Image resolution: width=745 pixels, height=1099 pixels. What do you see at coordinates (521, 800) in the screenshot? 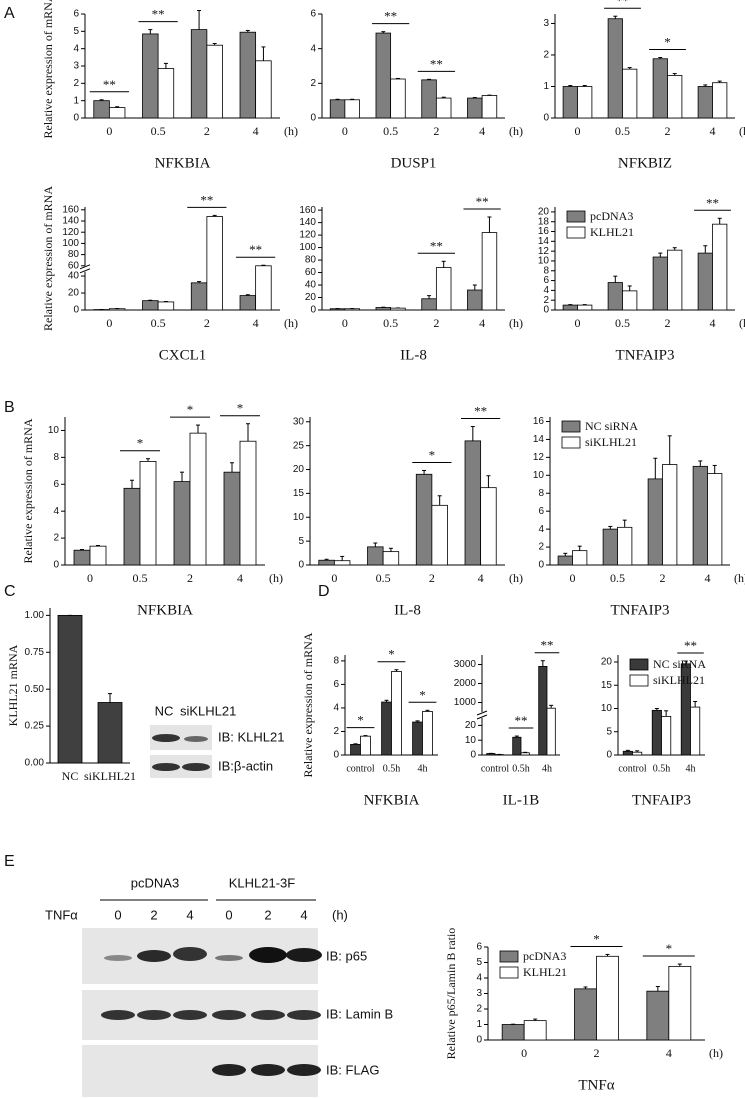
I see `x-axis-title: IL-1B` at bounding box center [521, 800].